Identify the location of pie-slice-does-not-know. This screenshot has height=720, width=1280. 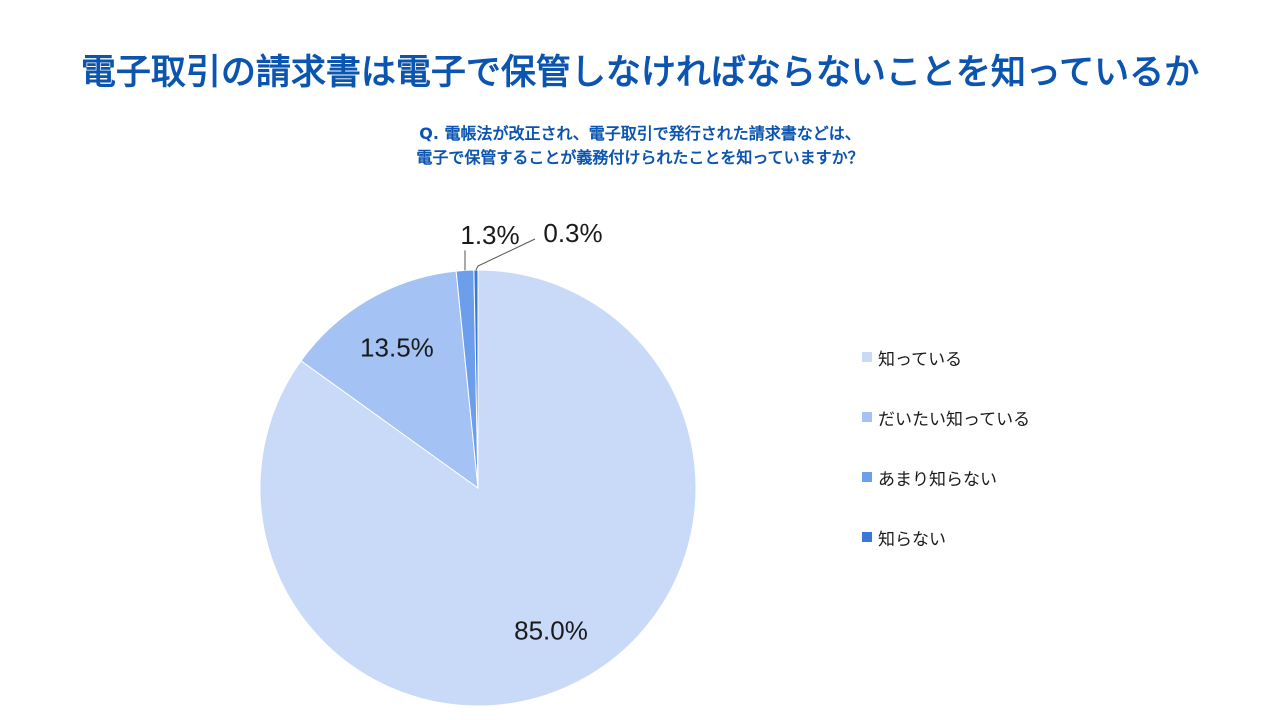
(476, 379).